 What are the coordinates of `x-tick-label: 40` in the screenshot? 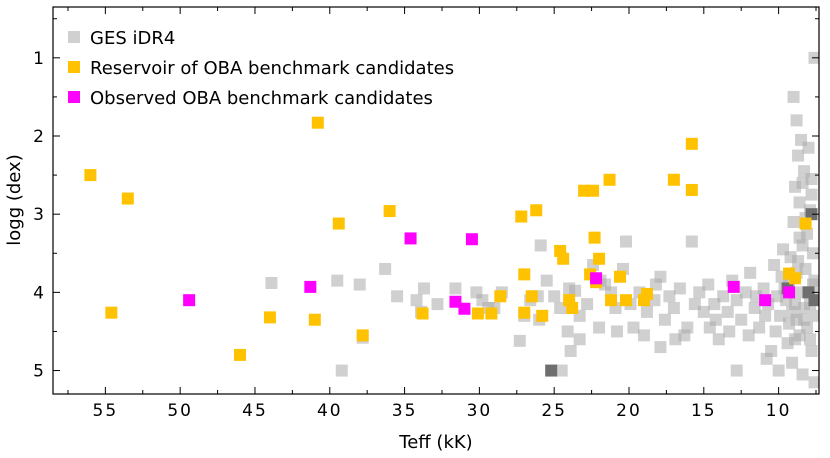 It's located at (330, 411).